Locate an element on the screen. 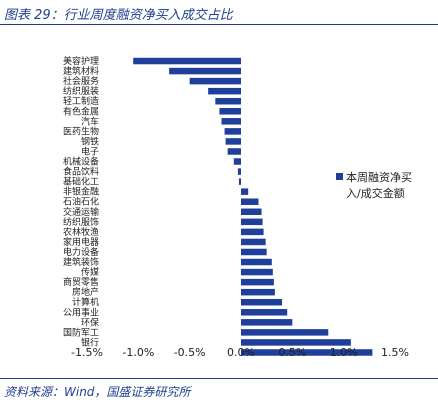 This screenshot has height=419, width=438. category-label: 社会服务 is located at coordinates (81, 81).